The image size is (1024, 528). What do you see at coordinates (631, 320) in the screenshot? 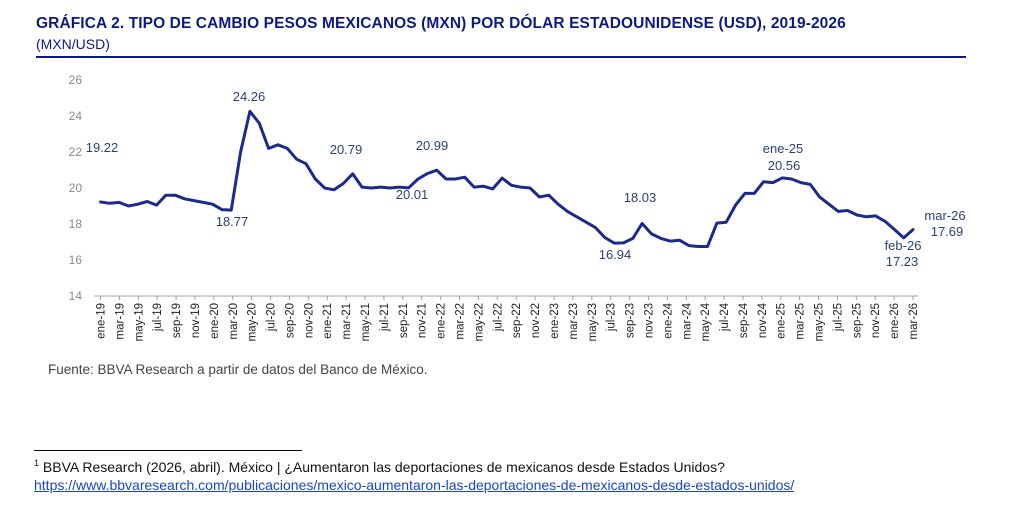
I see `x-tick-label: sep-23` at bounding box center [631, 320].